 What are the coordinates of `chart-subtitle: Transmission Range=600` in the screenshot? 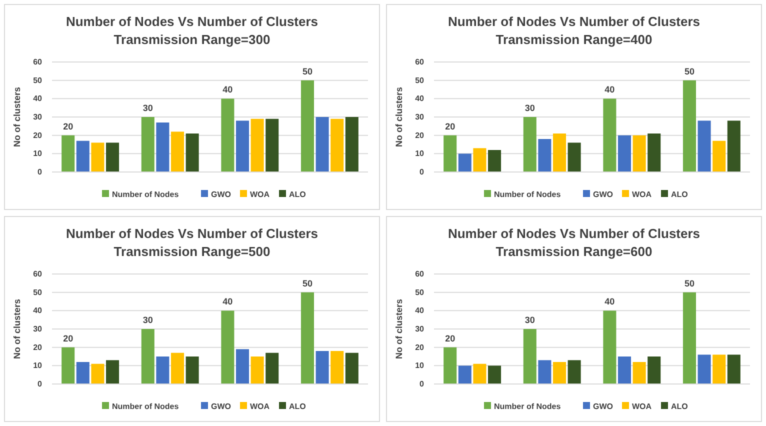 It's located at (574, 251).